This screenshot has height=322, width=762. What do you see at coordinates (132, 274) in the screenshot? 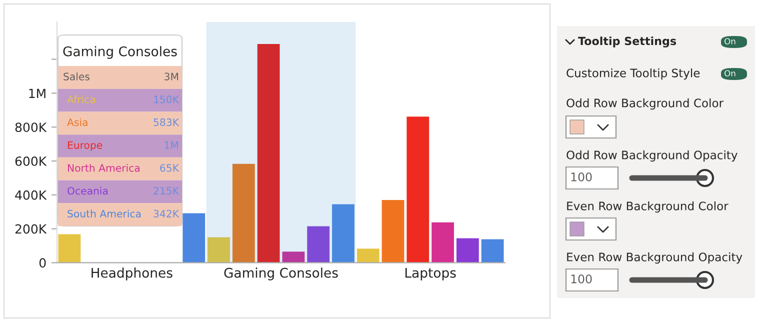
I see `x-tick-label: Headphones` at bounding box center [132, 274].